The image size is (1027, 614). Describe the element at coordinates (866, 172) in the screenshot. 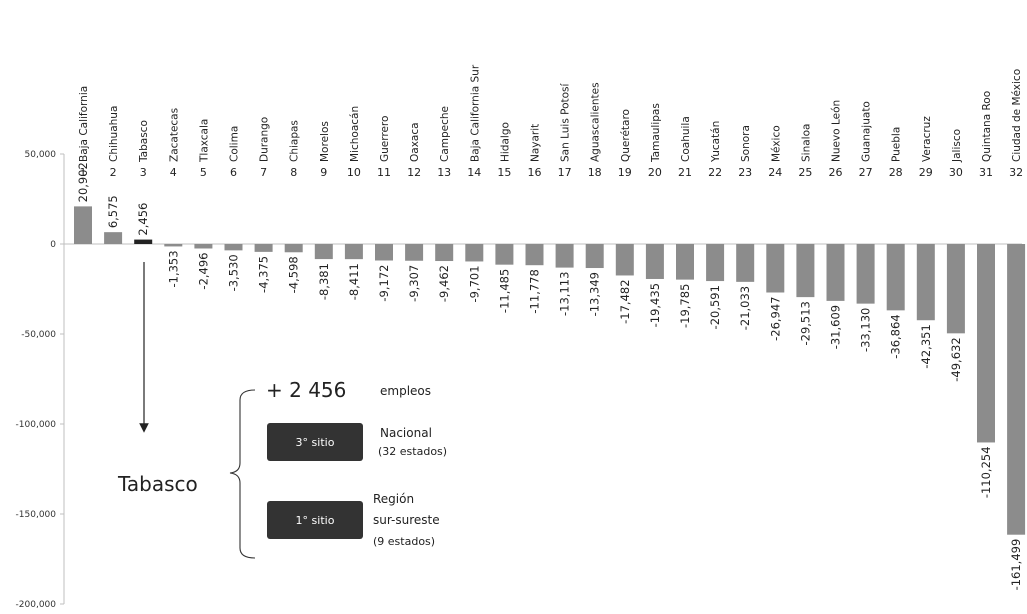

I see `rank-label: 27` at that location.